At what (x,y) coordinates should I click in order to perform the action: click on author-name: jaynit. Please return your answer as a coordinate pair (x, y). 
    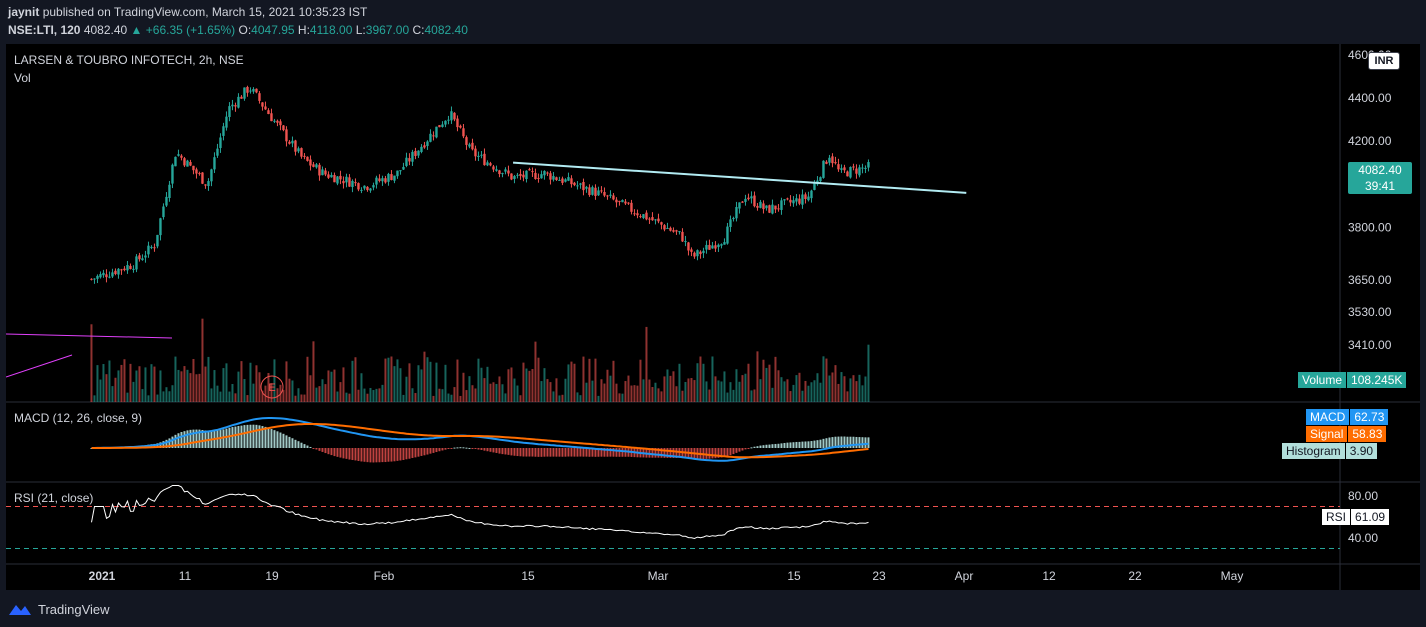
    Looking at the image, I should click on (24, 12).